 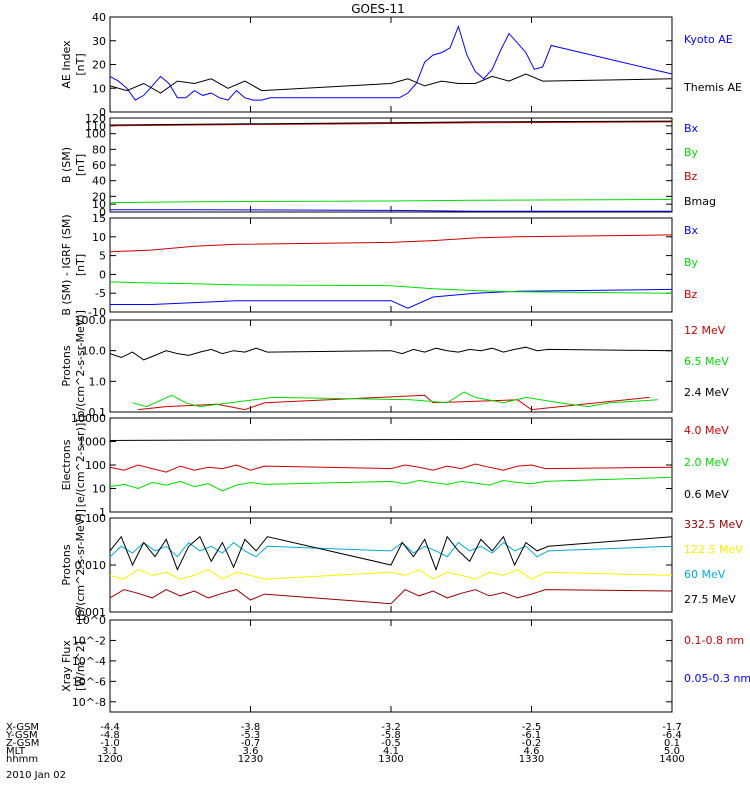 I want to click on series-line-122-5-mev, so click(x=391, y=574).